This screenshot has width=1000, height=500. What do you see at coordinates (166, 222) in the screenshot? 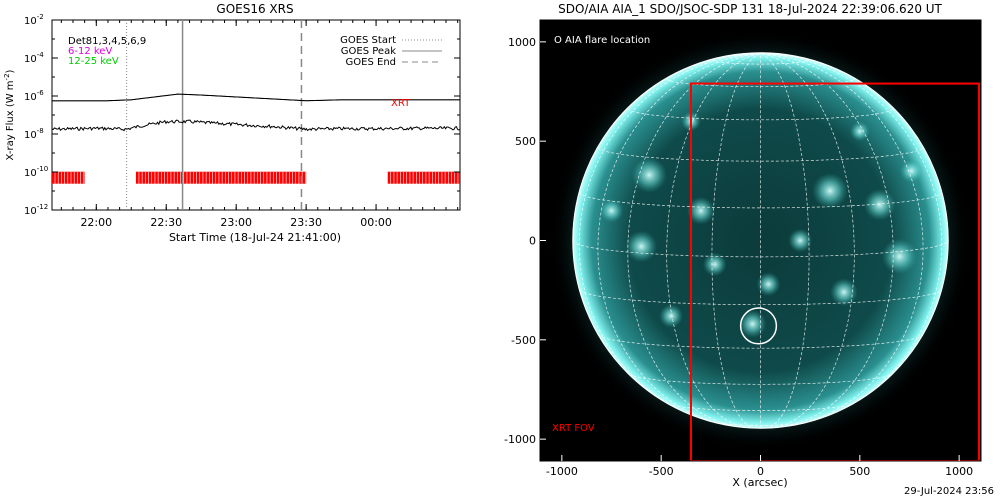
I see `x-tick-label: 22:30` at bounding box center [166, 222].